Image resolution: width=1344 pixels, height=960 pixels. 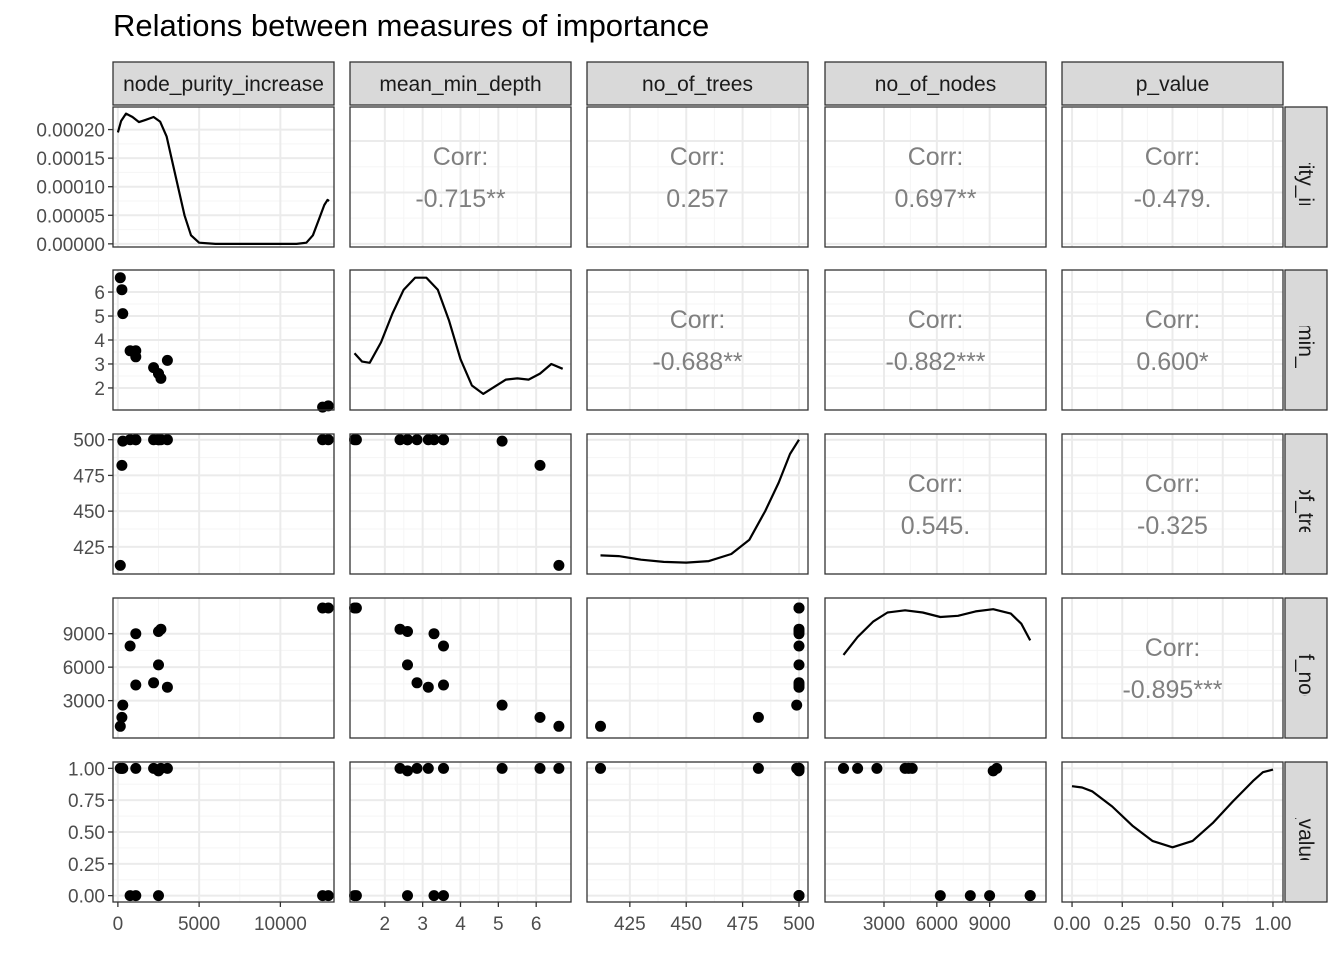 What do you see at coordinates (1172, 526) in the screenshot?
I see `corr-value: -0.325` at bounding box center [1172, 526].